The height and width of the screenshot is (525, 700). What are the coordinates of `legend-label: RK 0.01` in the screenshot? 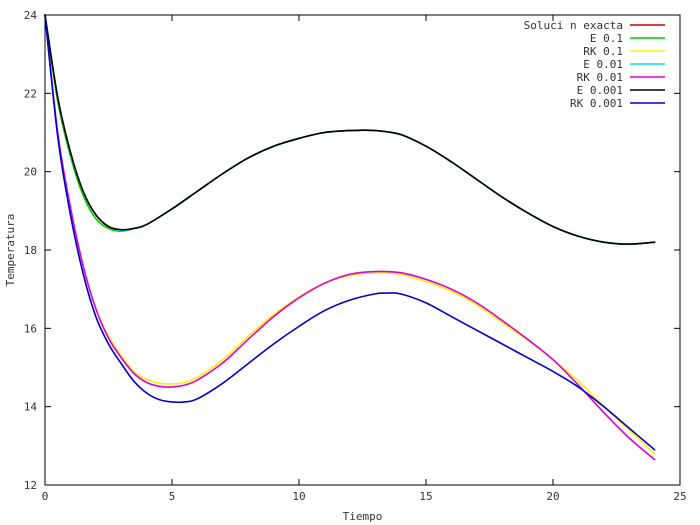 It's located at (600, 77).